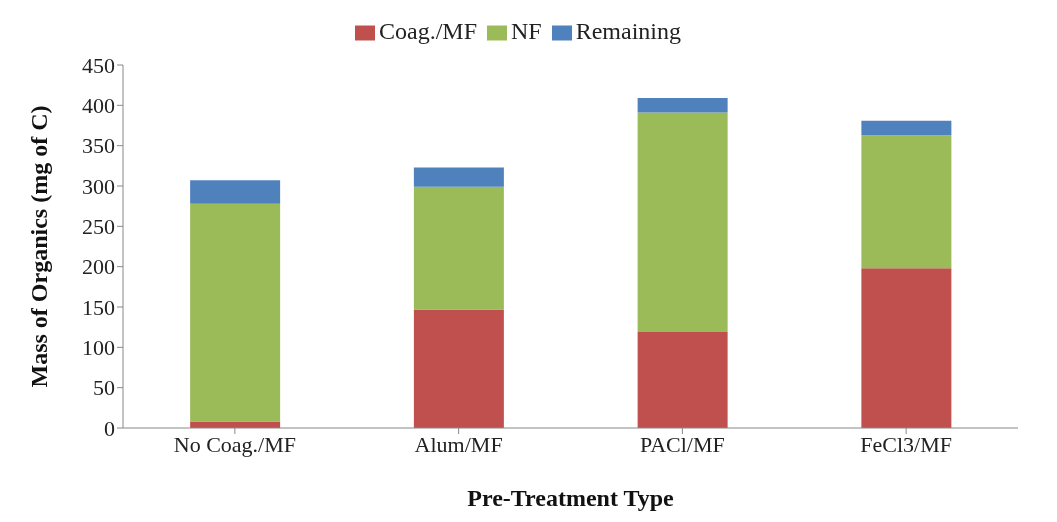 This screenshot has width=1057, height=522. Describe the element at coordinates (98, 106) in the screenshot. I see `y-tick-label: 400` at that location.